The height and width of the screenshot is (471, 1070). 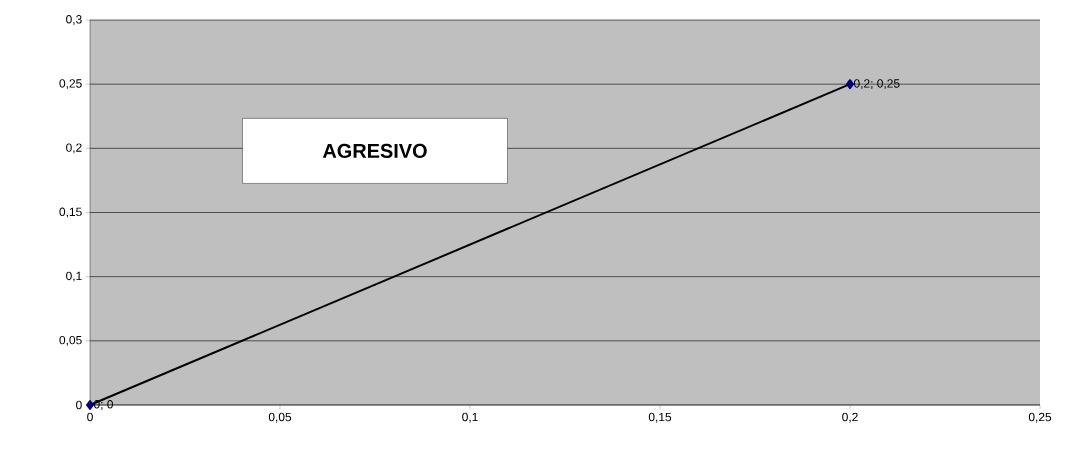 What do you see at coordinates (470, 417) in the screenshot?
I see `x-tick-label: 0,1` at bounding box center [470, 417].